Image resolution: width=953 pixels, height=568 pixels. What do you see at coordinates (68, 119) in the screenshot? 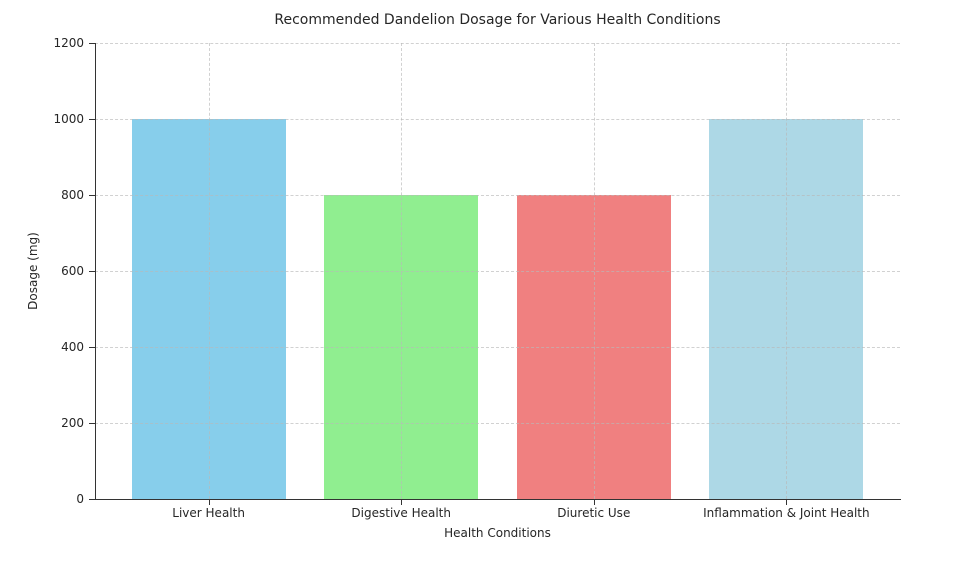
I see `y-tick-label: 1000` at bounding box center [68, 119].